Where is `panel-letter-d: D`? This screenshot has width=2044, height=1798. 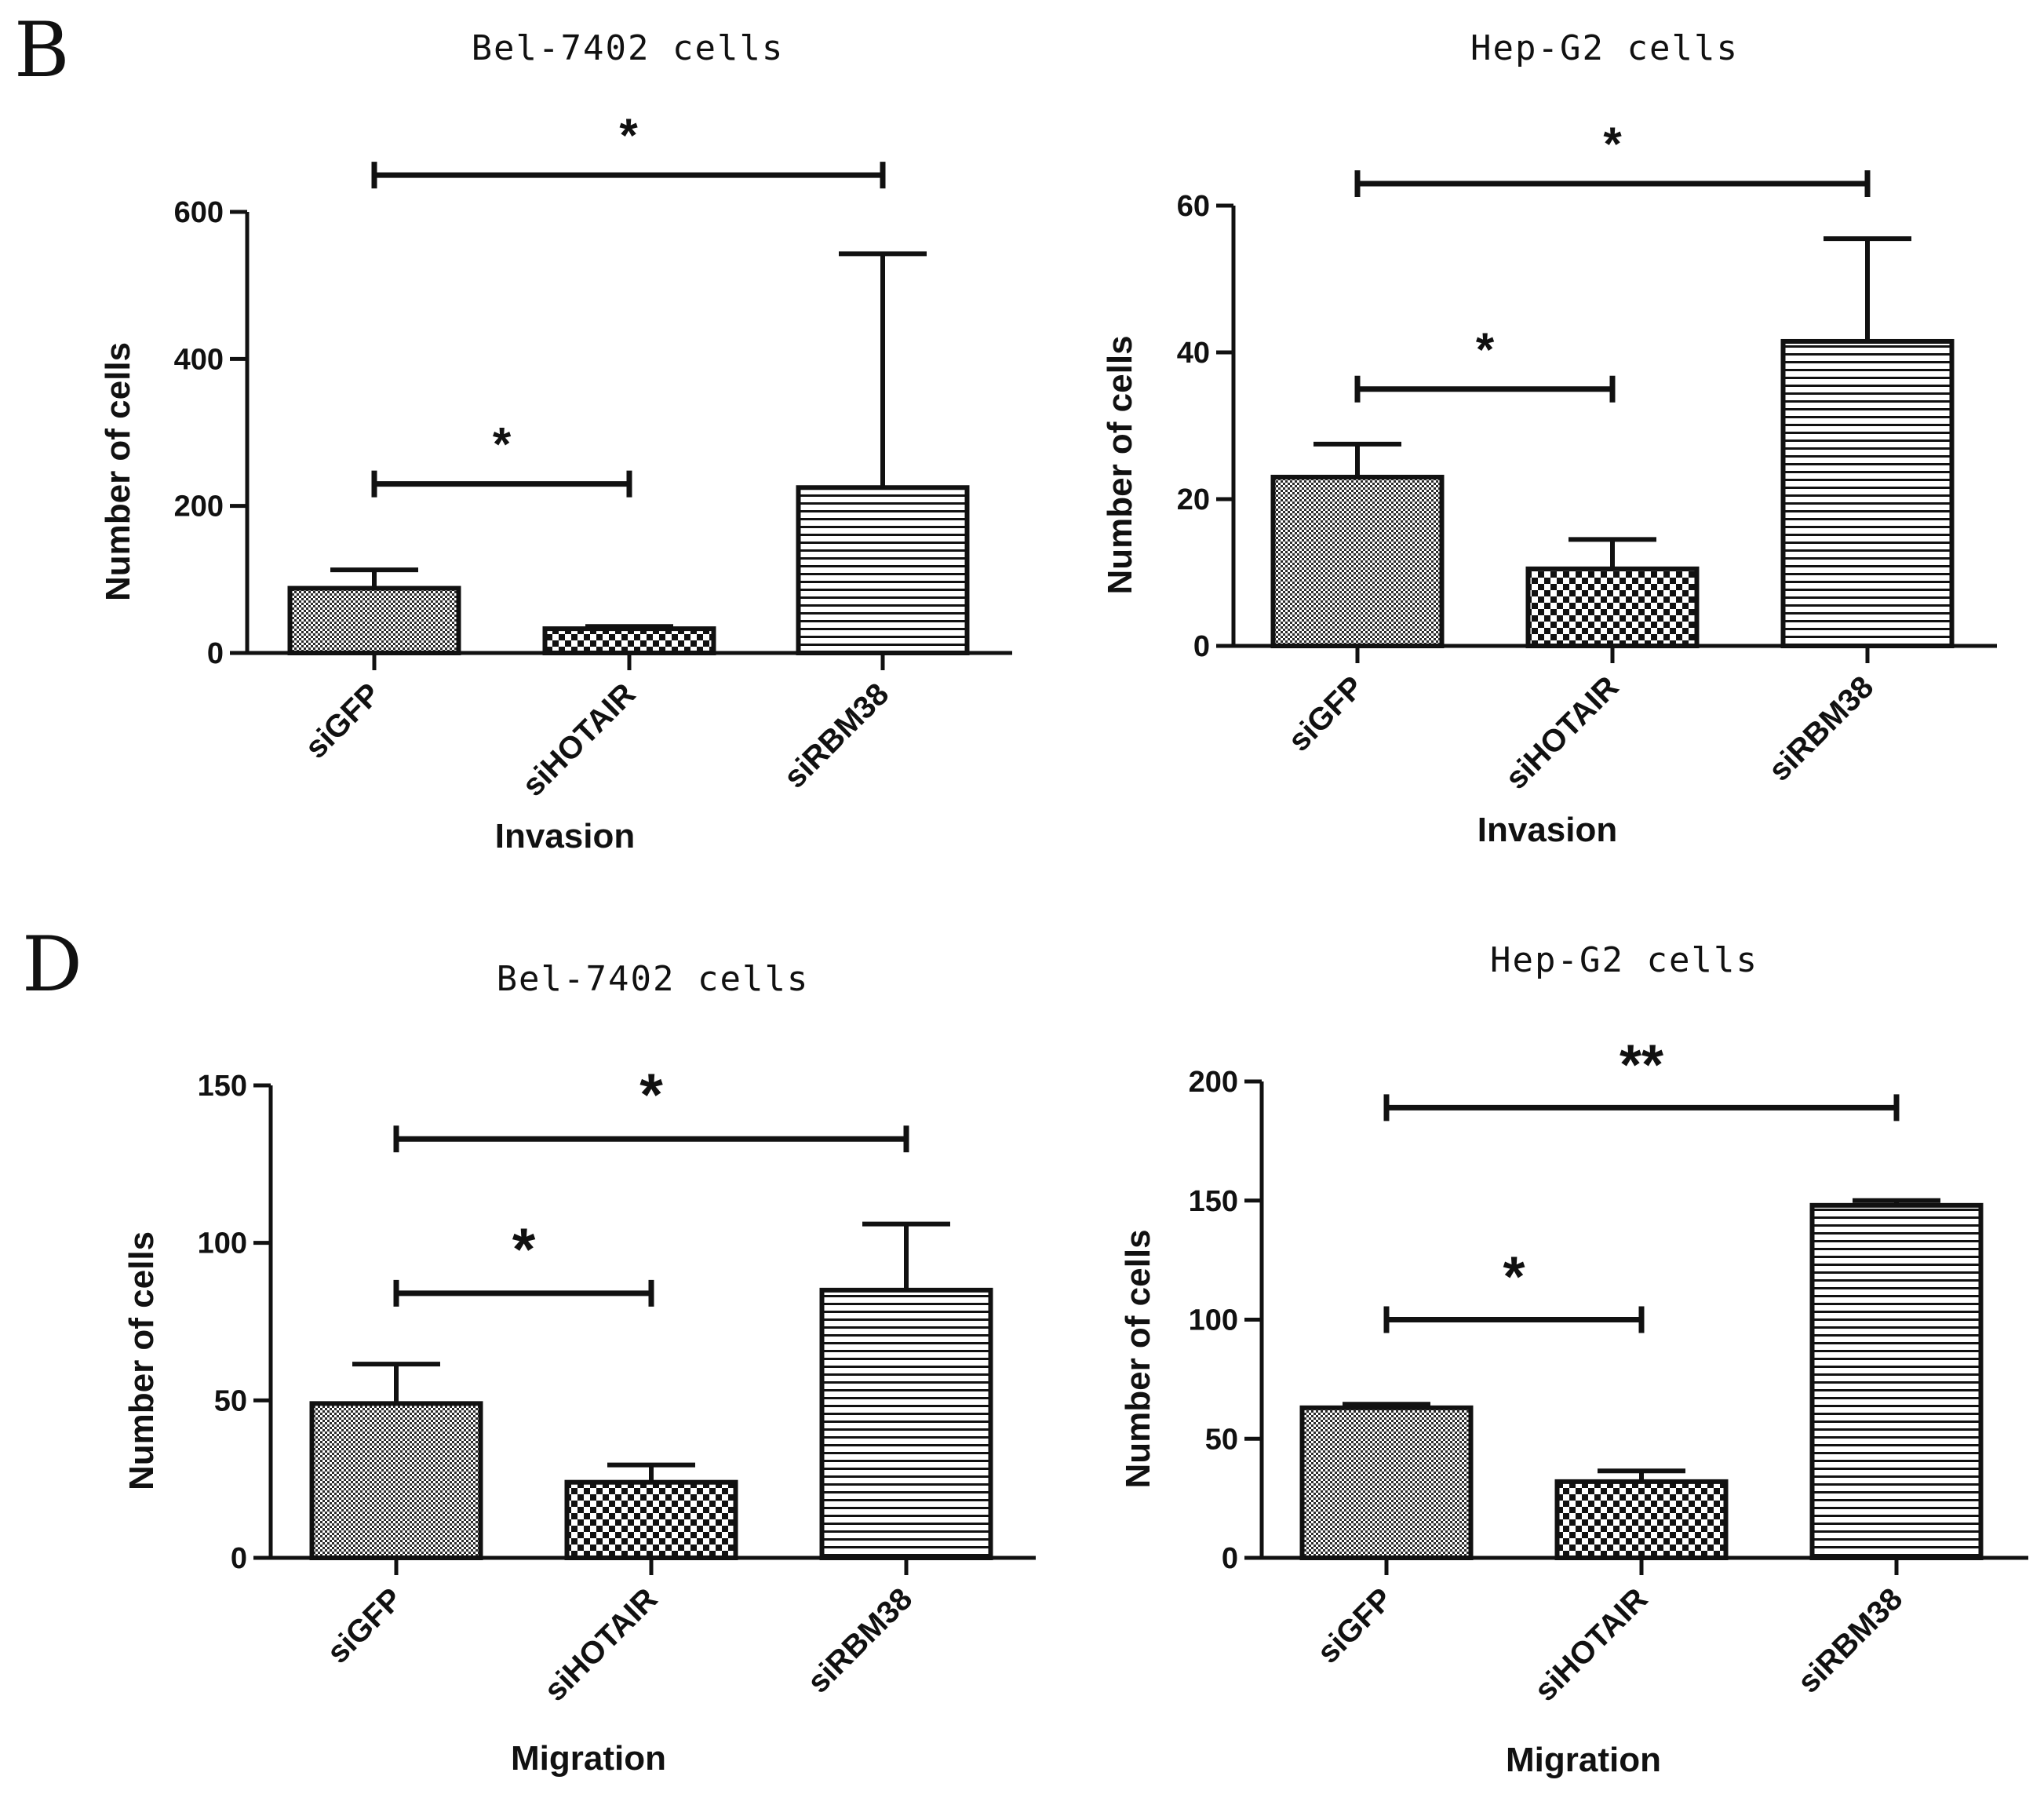
panel-letter-d: D is located at coordinates (52, 964).